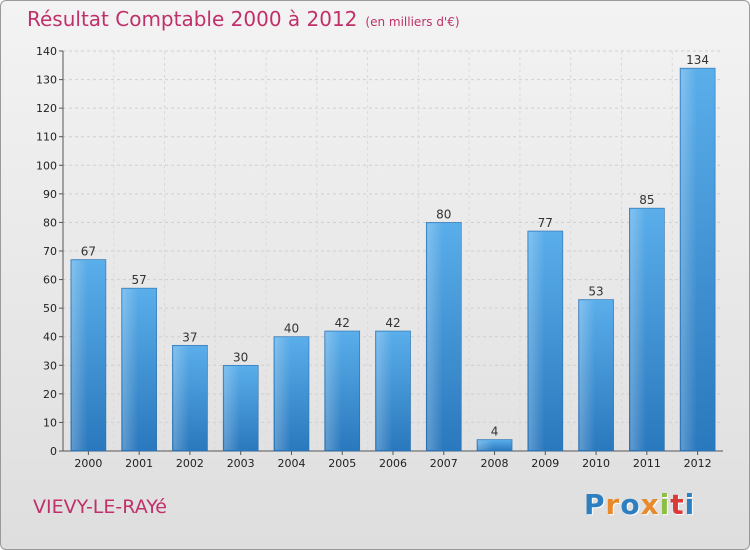 The image size is (750, 550). Describe the element at coordinates (240, 357) in the screenshot. I see `value-label-2003: 30` at that location.